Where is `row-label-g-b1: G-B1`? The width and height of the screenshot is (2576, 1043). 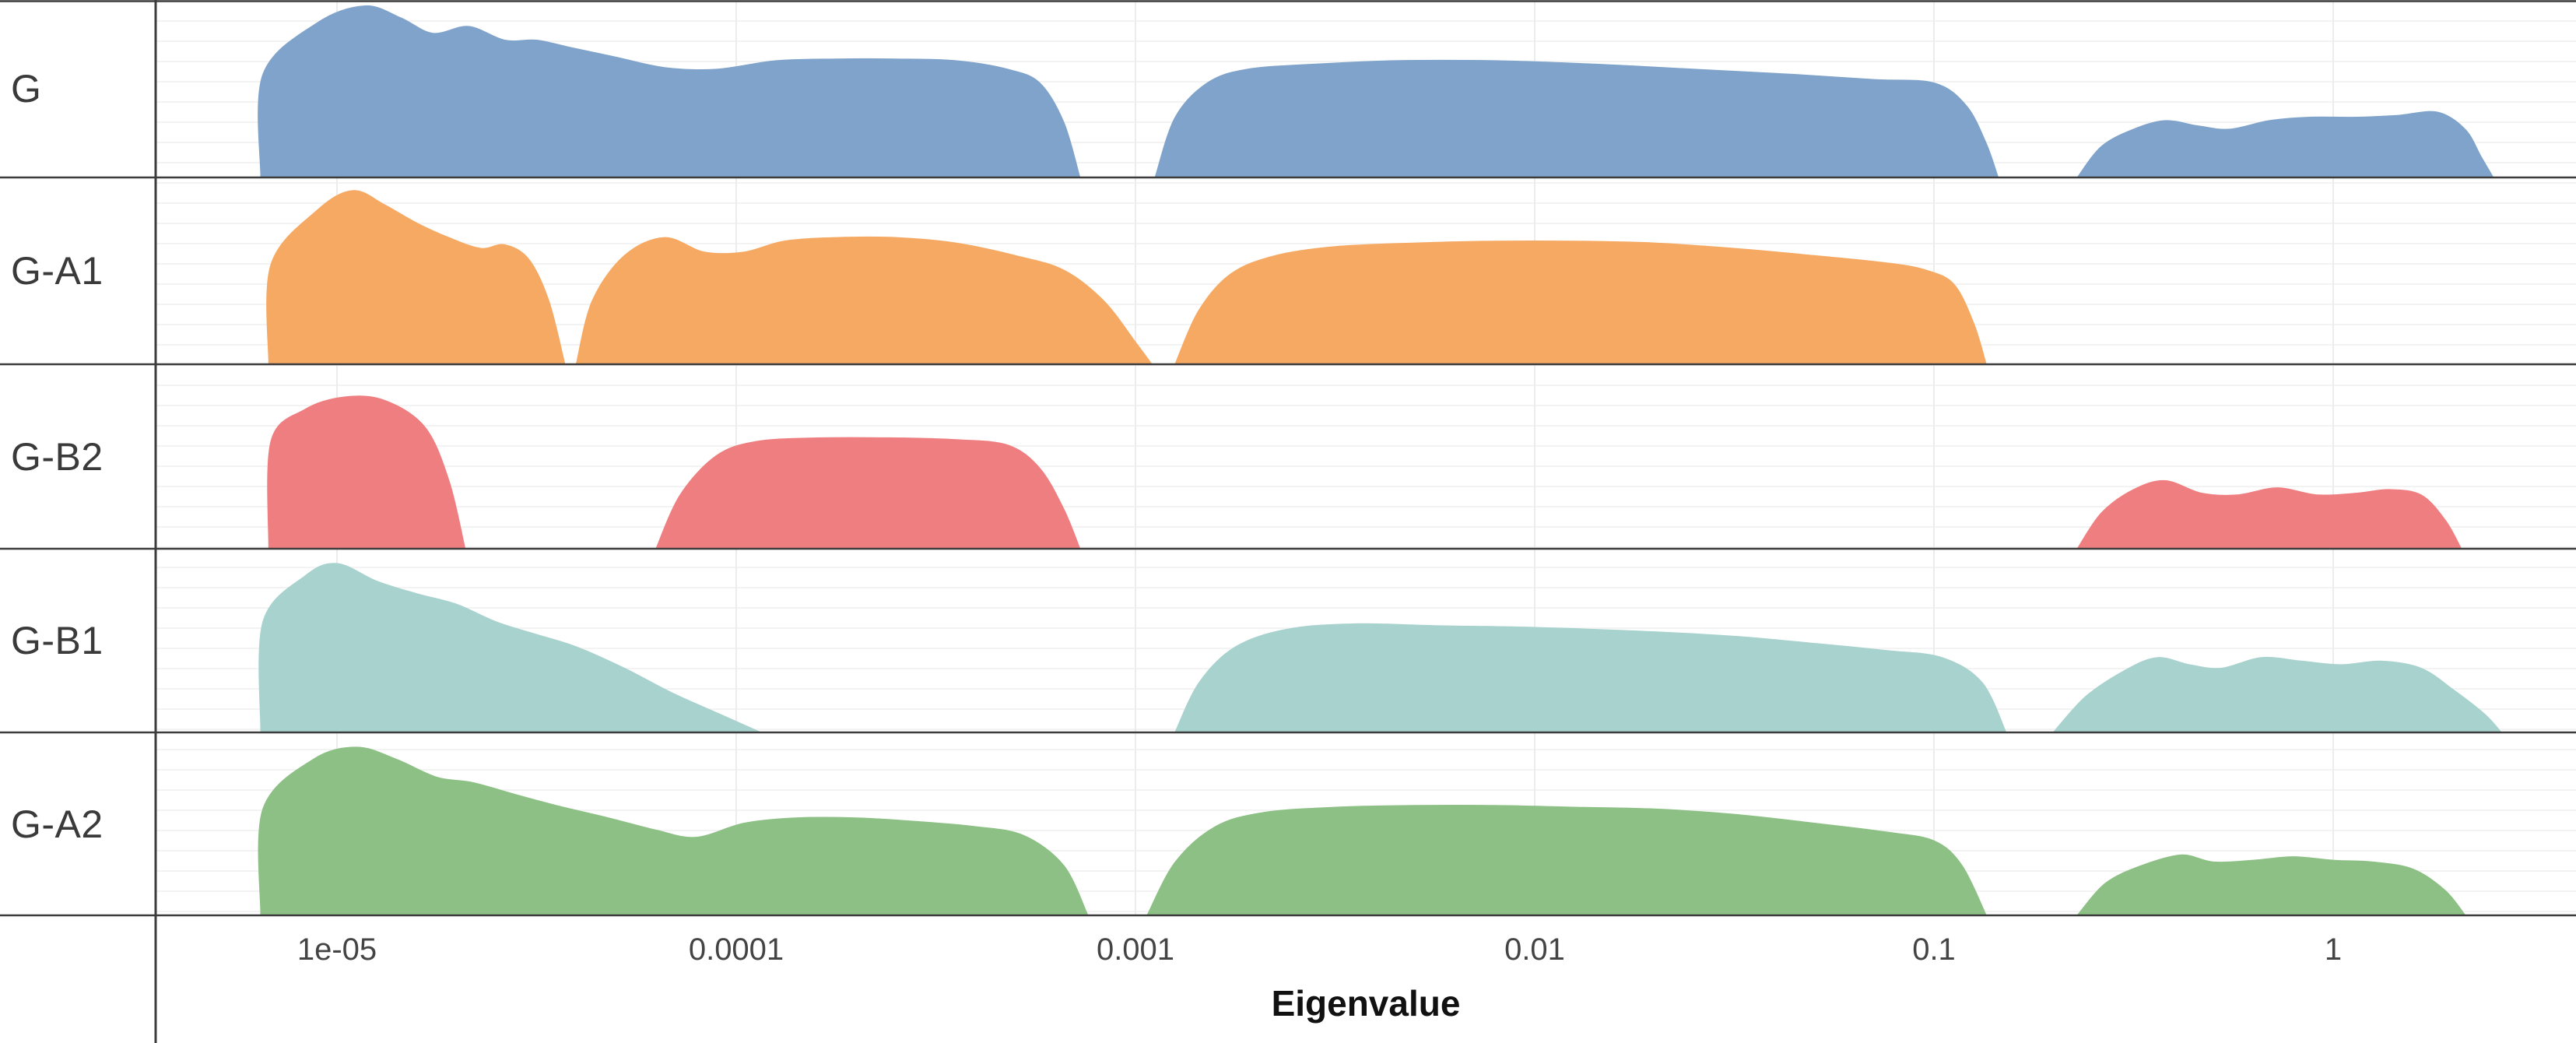
row-label-g-b1: G-B1 is located at coordinates (58, 641).